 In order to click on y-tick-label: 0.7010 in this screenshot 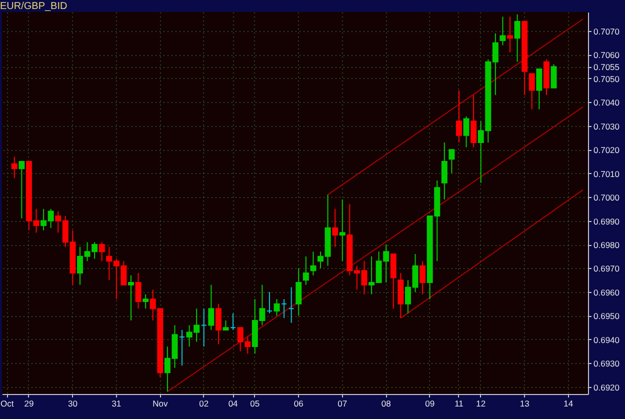, I will do `click(607, 173)`.